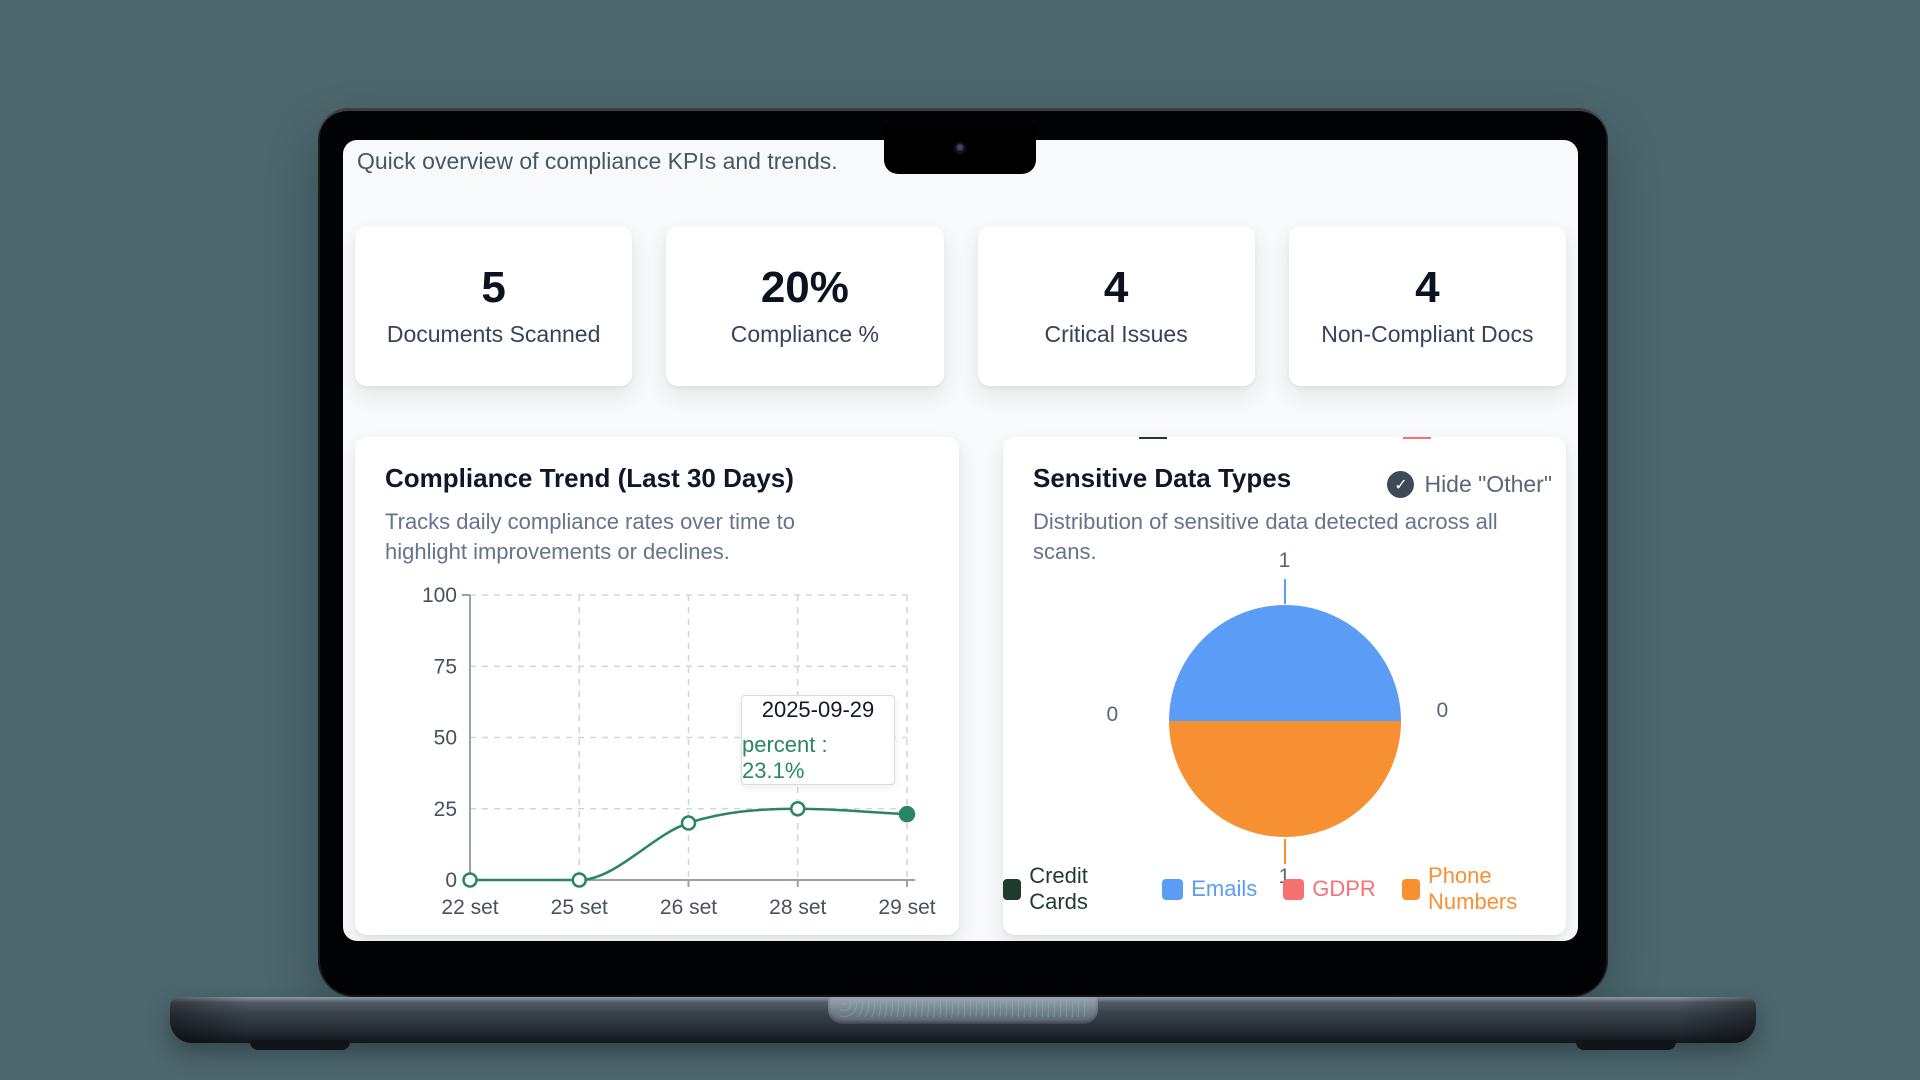 This screenshot has width=1920, height=1080. What do you see at coordinates (657, 757) in the screenshot?
I see `compliance-trend-chart: 0 25 50 75 100 22 set 25 set 26 set 28 set 29 set` at bounding box center [657, 757].